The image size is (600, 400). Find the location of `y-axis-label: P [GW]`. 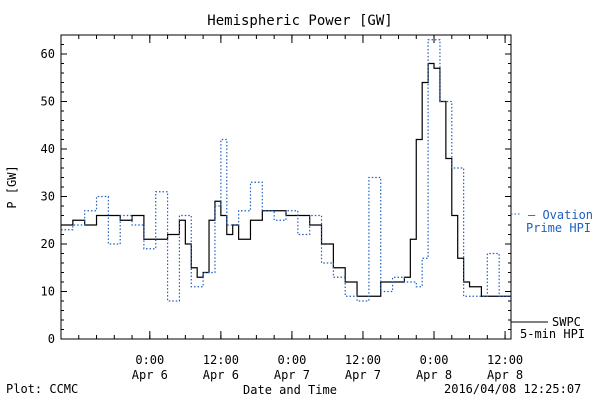

y-axis-label: P [GW] is located at coordinates (12, 186).